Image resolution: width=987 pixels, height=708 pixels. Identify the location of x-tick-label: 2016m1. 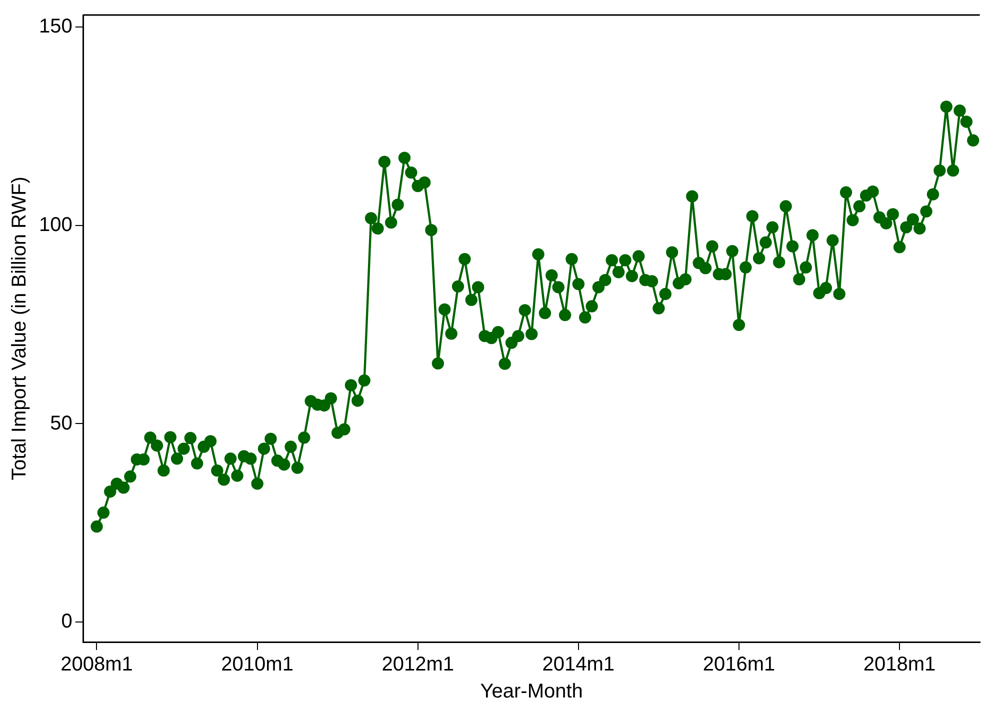
(739, 665).